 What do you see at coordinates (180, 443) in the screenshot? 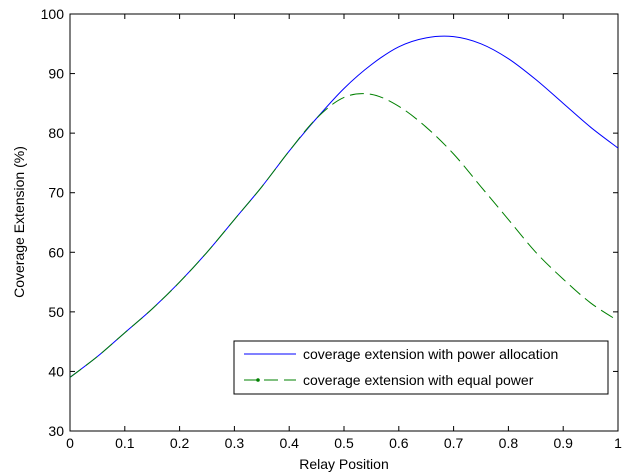
I see `x-tick-label: 0.2` at bounding box center [180, 443].